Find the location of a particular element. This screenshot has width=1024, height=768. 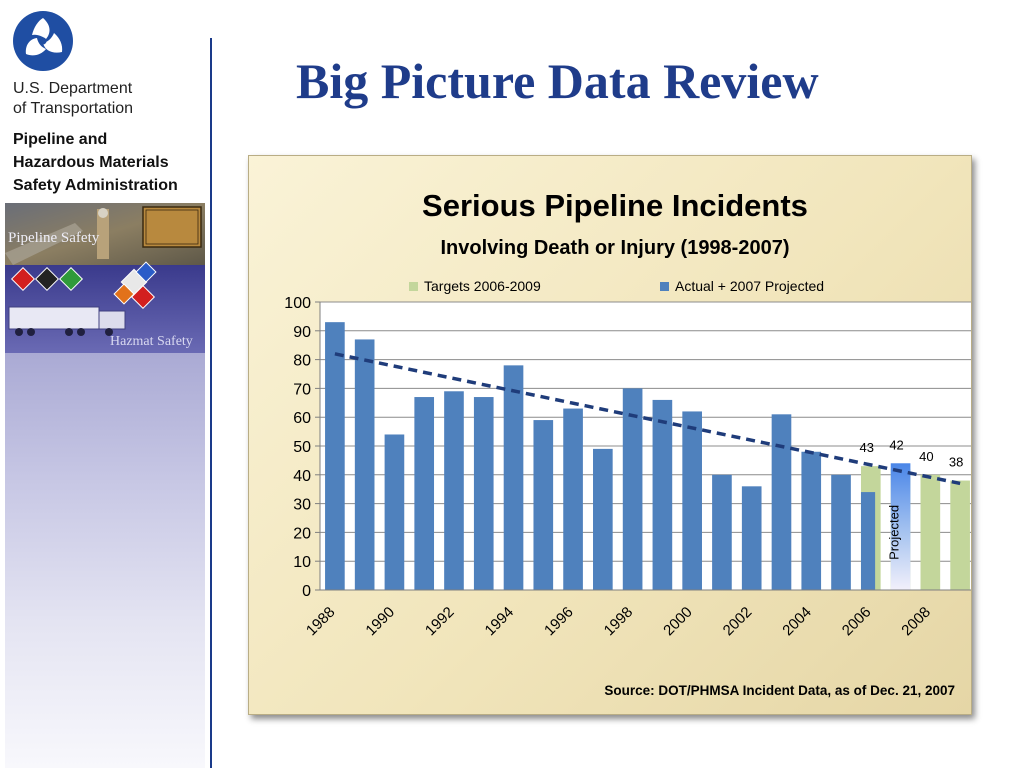

x-axis-tick-label: 1996 is located at coordinates (559, 622).